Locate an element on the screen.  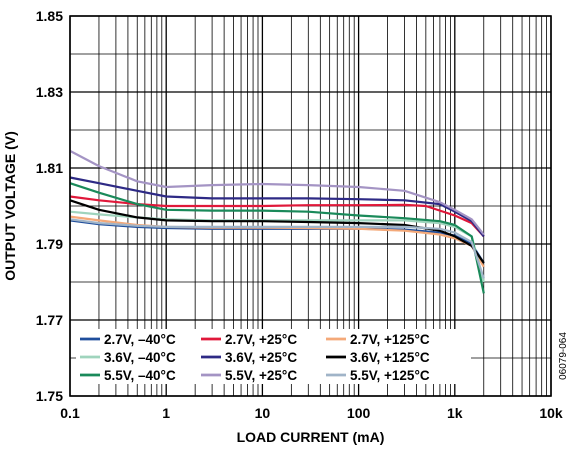
legend-label: 5.5V, +125°C is located at coordinates (390, 375).